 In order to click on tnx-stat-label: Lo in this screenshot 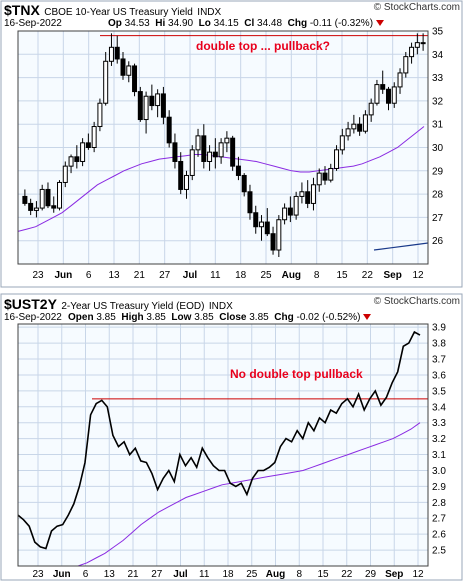, I will do `click(204, 23)`.